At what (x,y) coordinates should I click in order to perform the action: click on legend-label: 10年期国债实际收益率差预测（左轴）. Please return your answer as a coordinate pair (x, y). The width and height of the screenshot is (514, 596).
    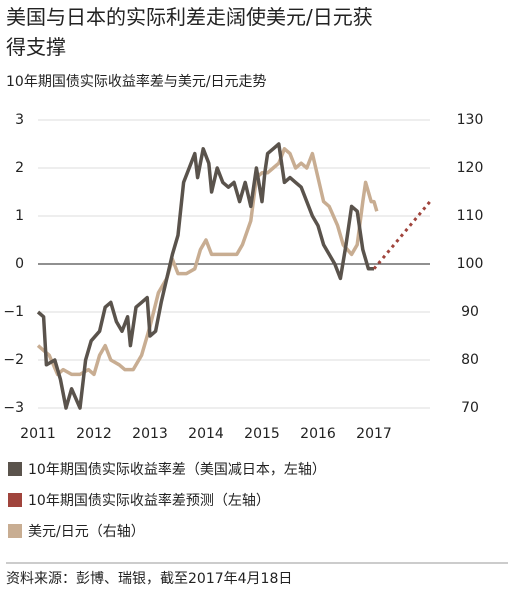
    Looking at the image, I should click on (149, 500).